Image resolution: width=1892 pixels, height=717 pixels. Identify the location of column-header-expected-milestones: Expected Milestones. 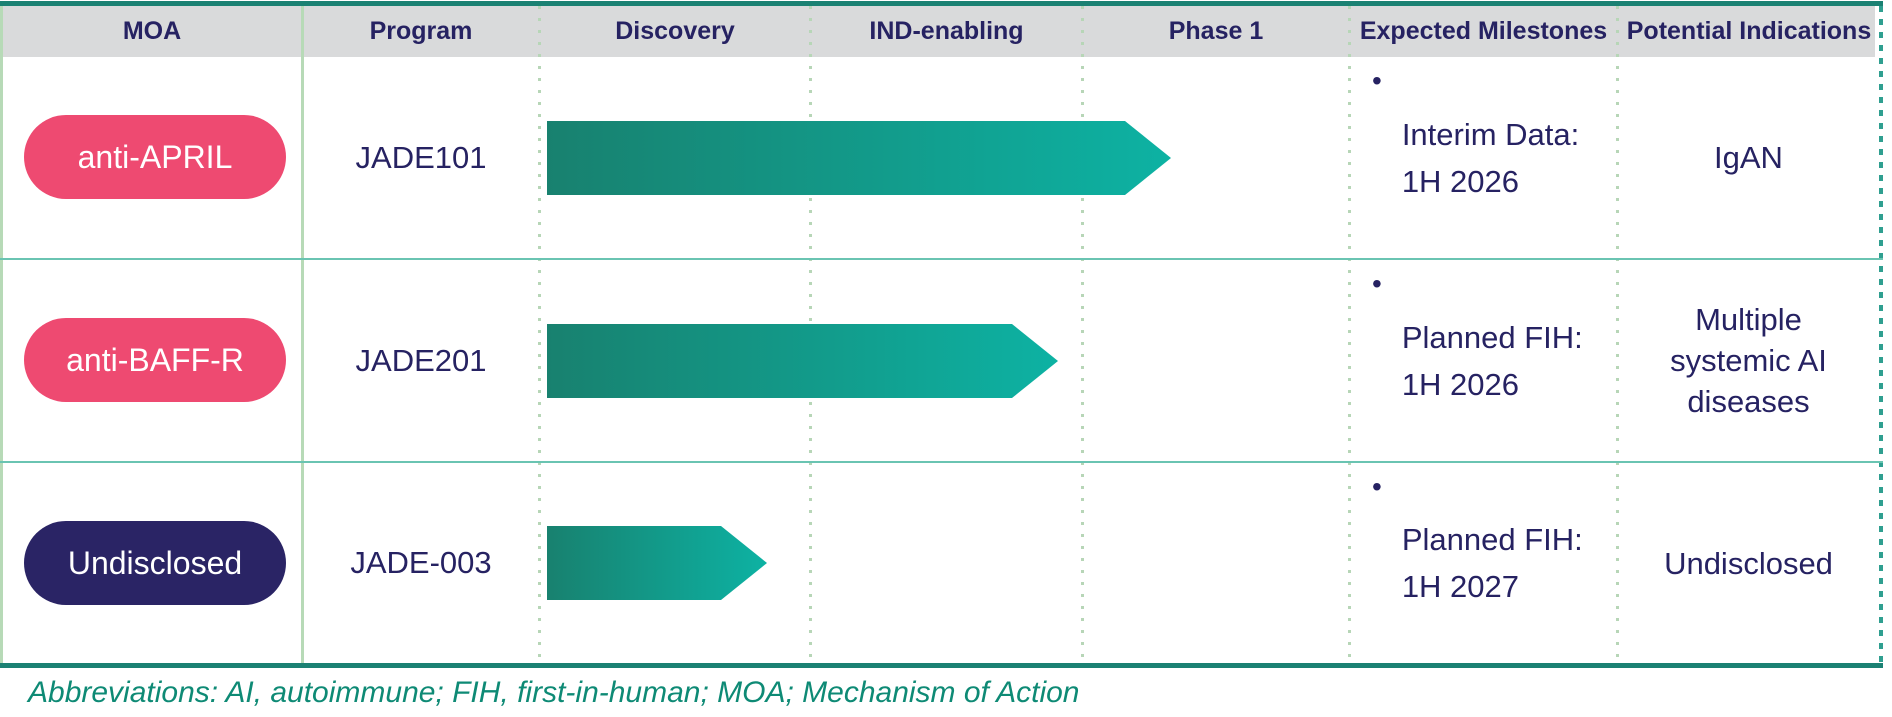
(1483, 31).